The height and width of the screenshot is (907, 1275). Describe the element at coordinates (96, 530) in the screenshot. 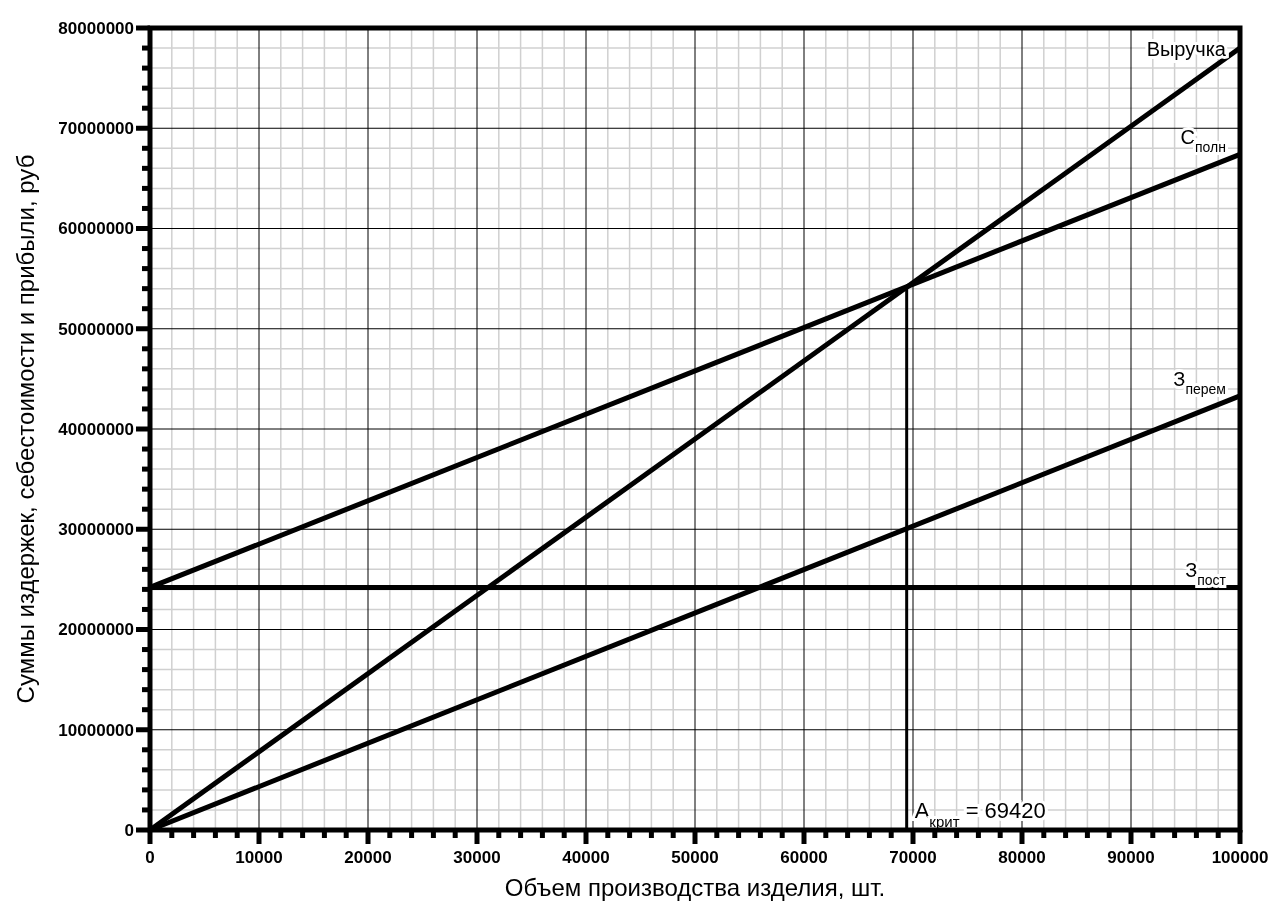

I see `y-tick-label: 30000000` at that location.